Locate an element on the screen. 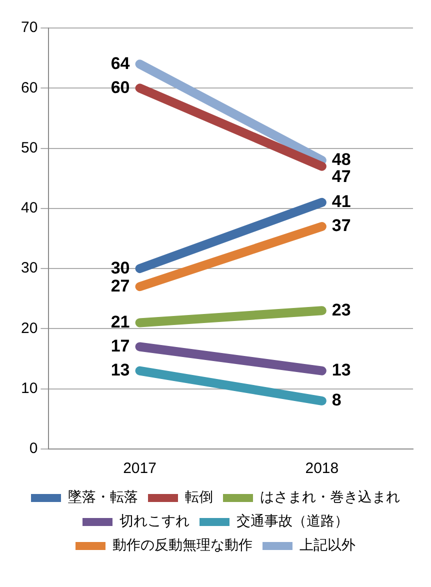 The width and height of the screenshot is (431, 587). data-label: 47 is located at coordinates (341, 176).